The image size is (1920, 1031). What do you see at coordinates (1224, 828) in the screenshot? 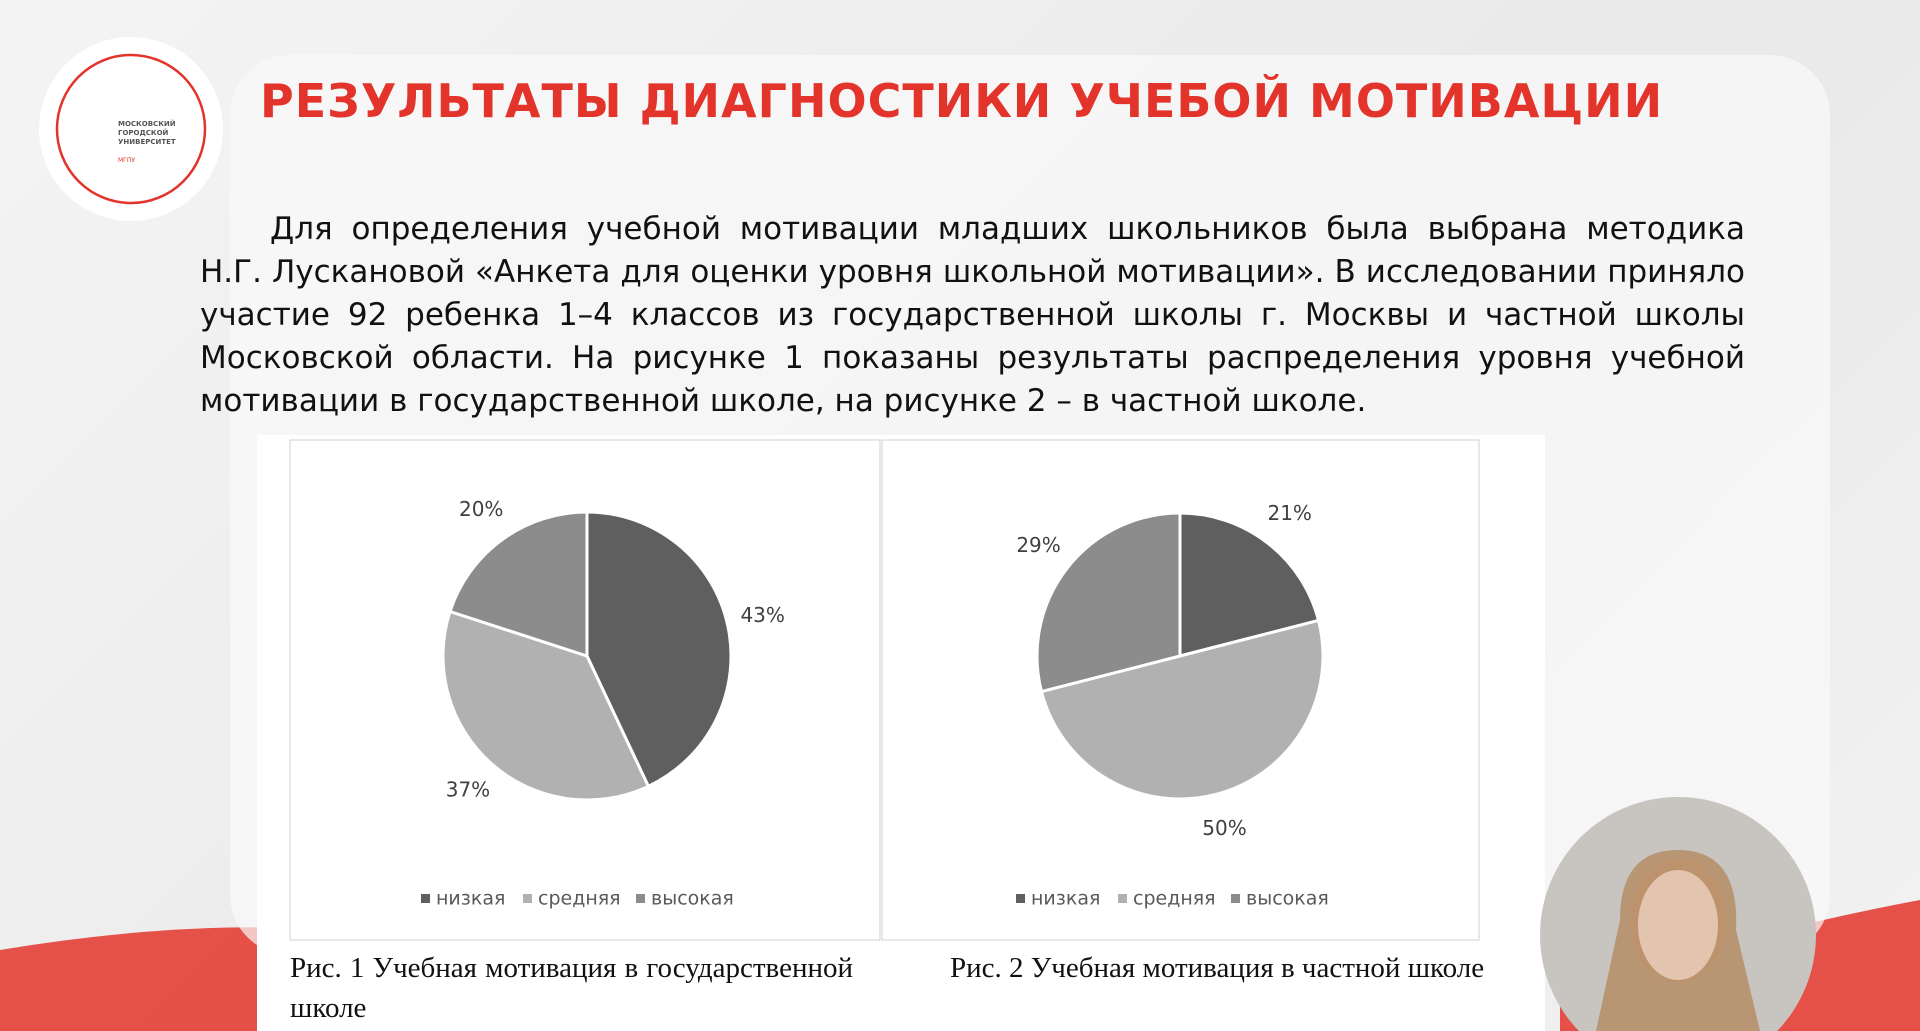
I see `data-label: 50%` at bounding box center [1224, 828].